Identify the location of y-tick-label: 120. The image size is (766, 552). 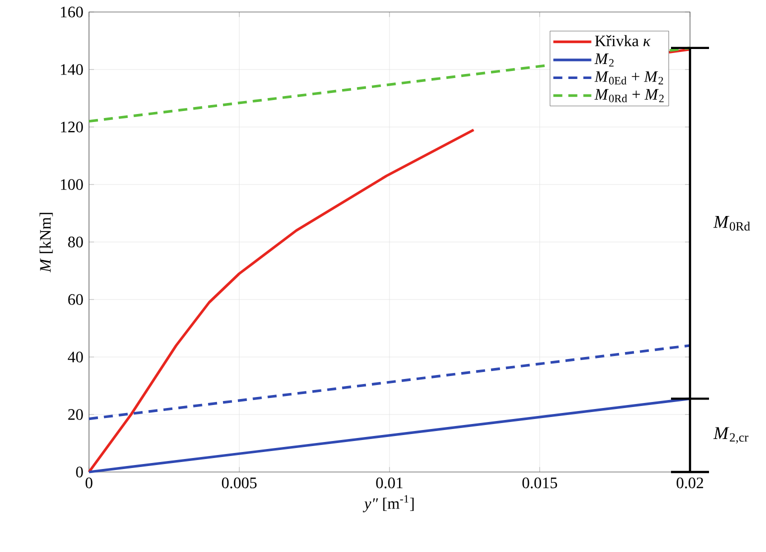
(71, 127).